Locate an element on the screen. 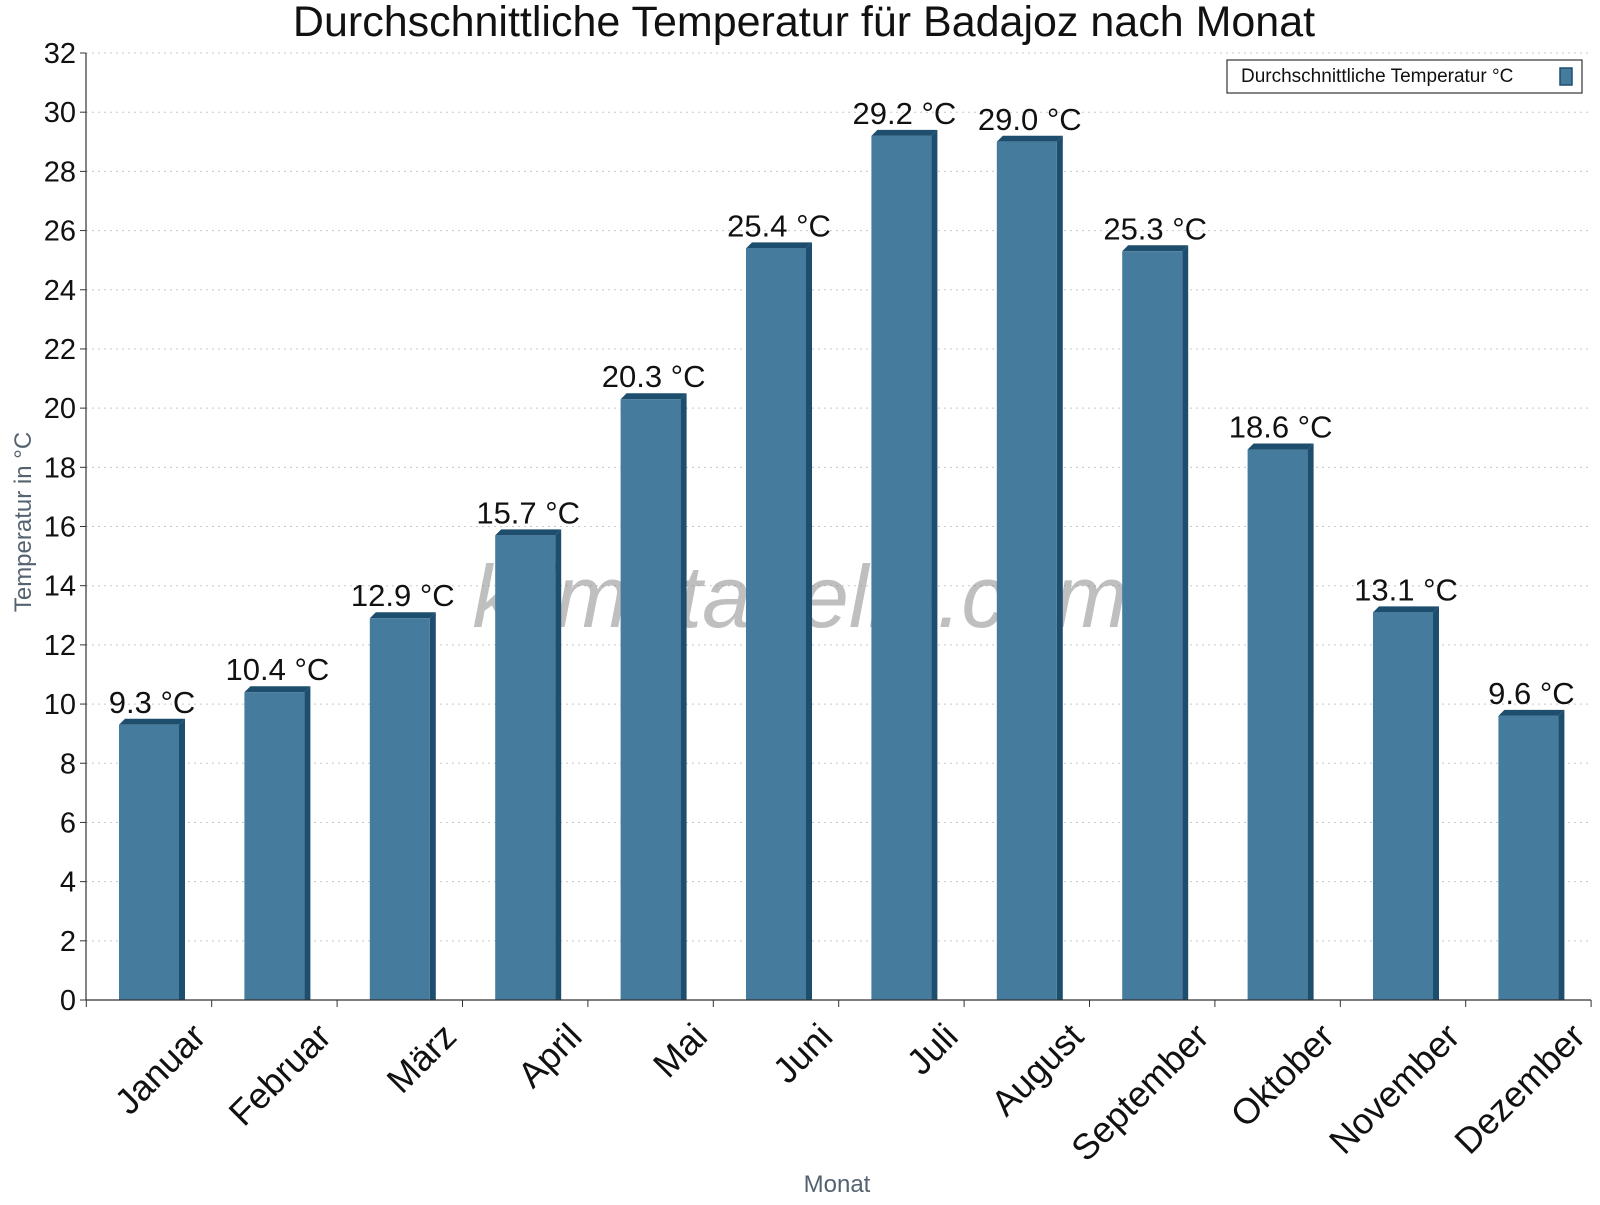  data-label: 29.2 °C is located at coordinates (905, 113).